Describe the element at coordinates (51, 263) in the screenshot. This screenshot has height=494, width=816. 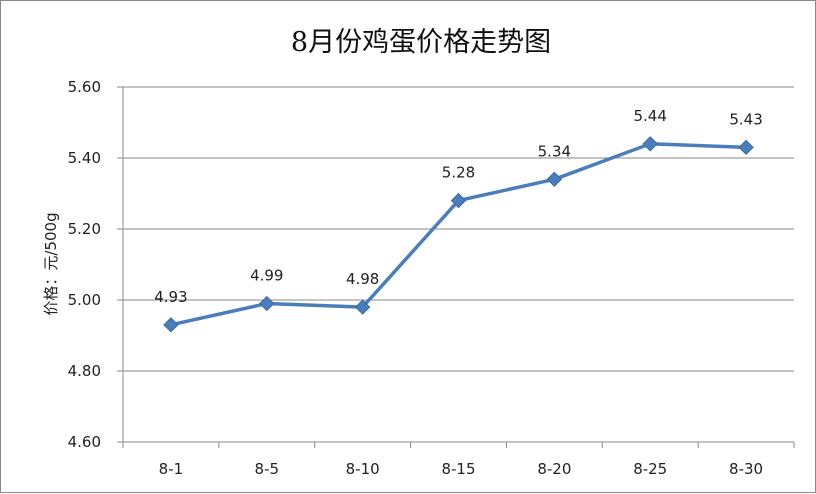
I see `y-axis-label: 价格：元/500g` at that location.